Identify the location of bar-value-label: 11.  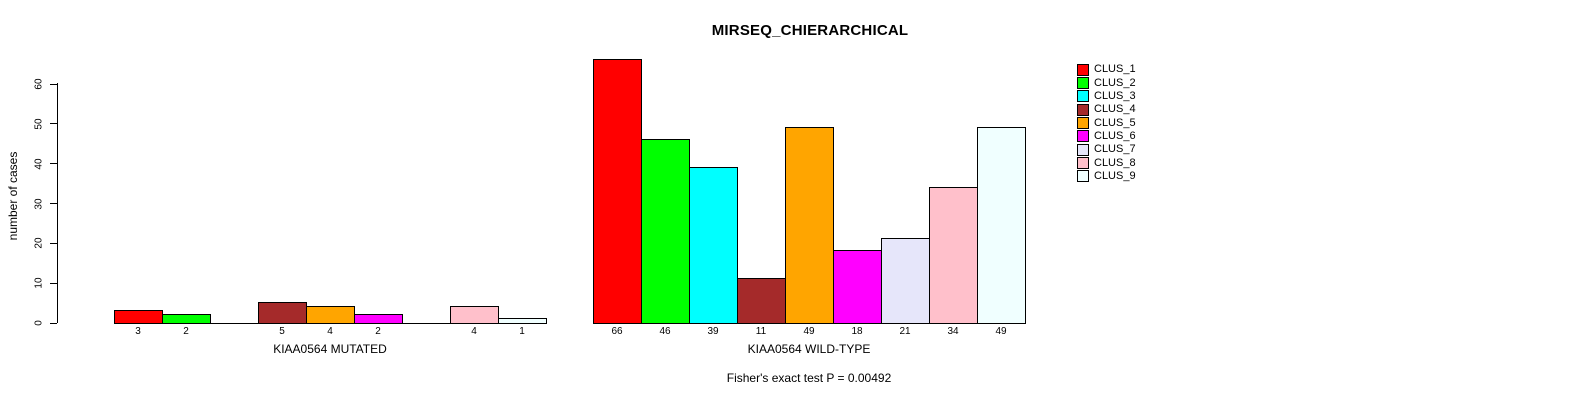
(761, 331).